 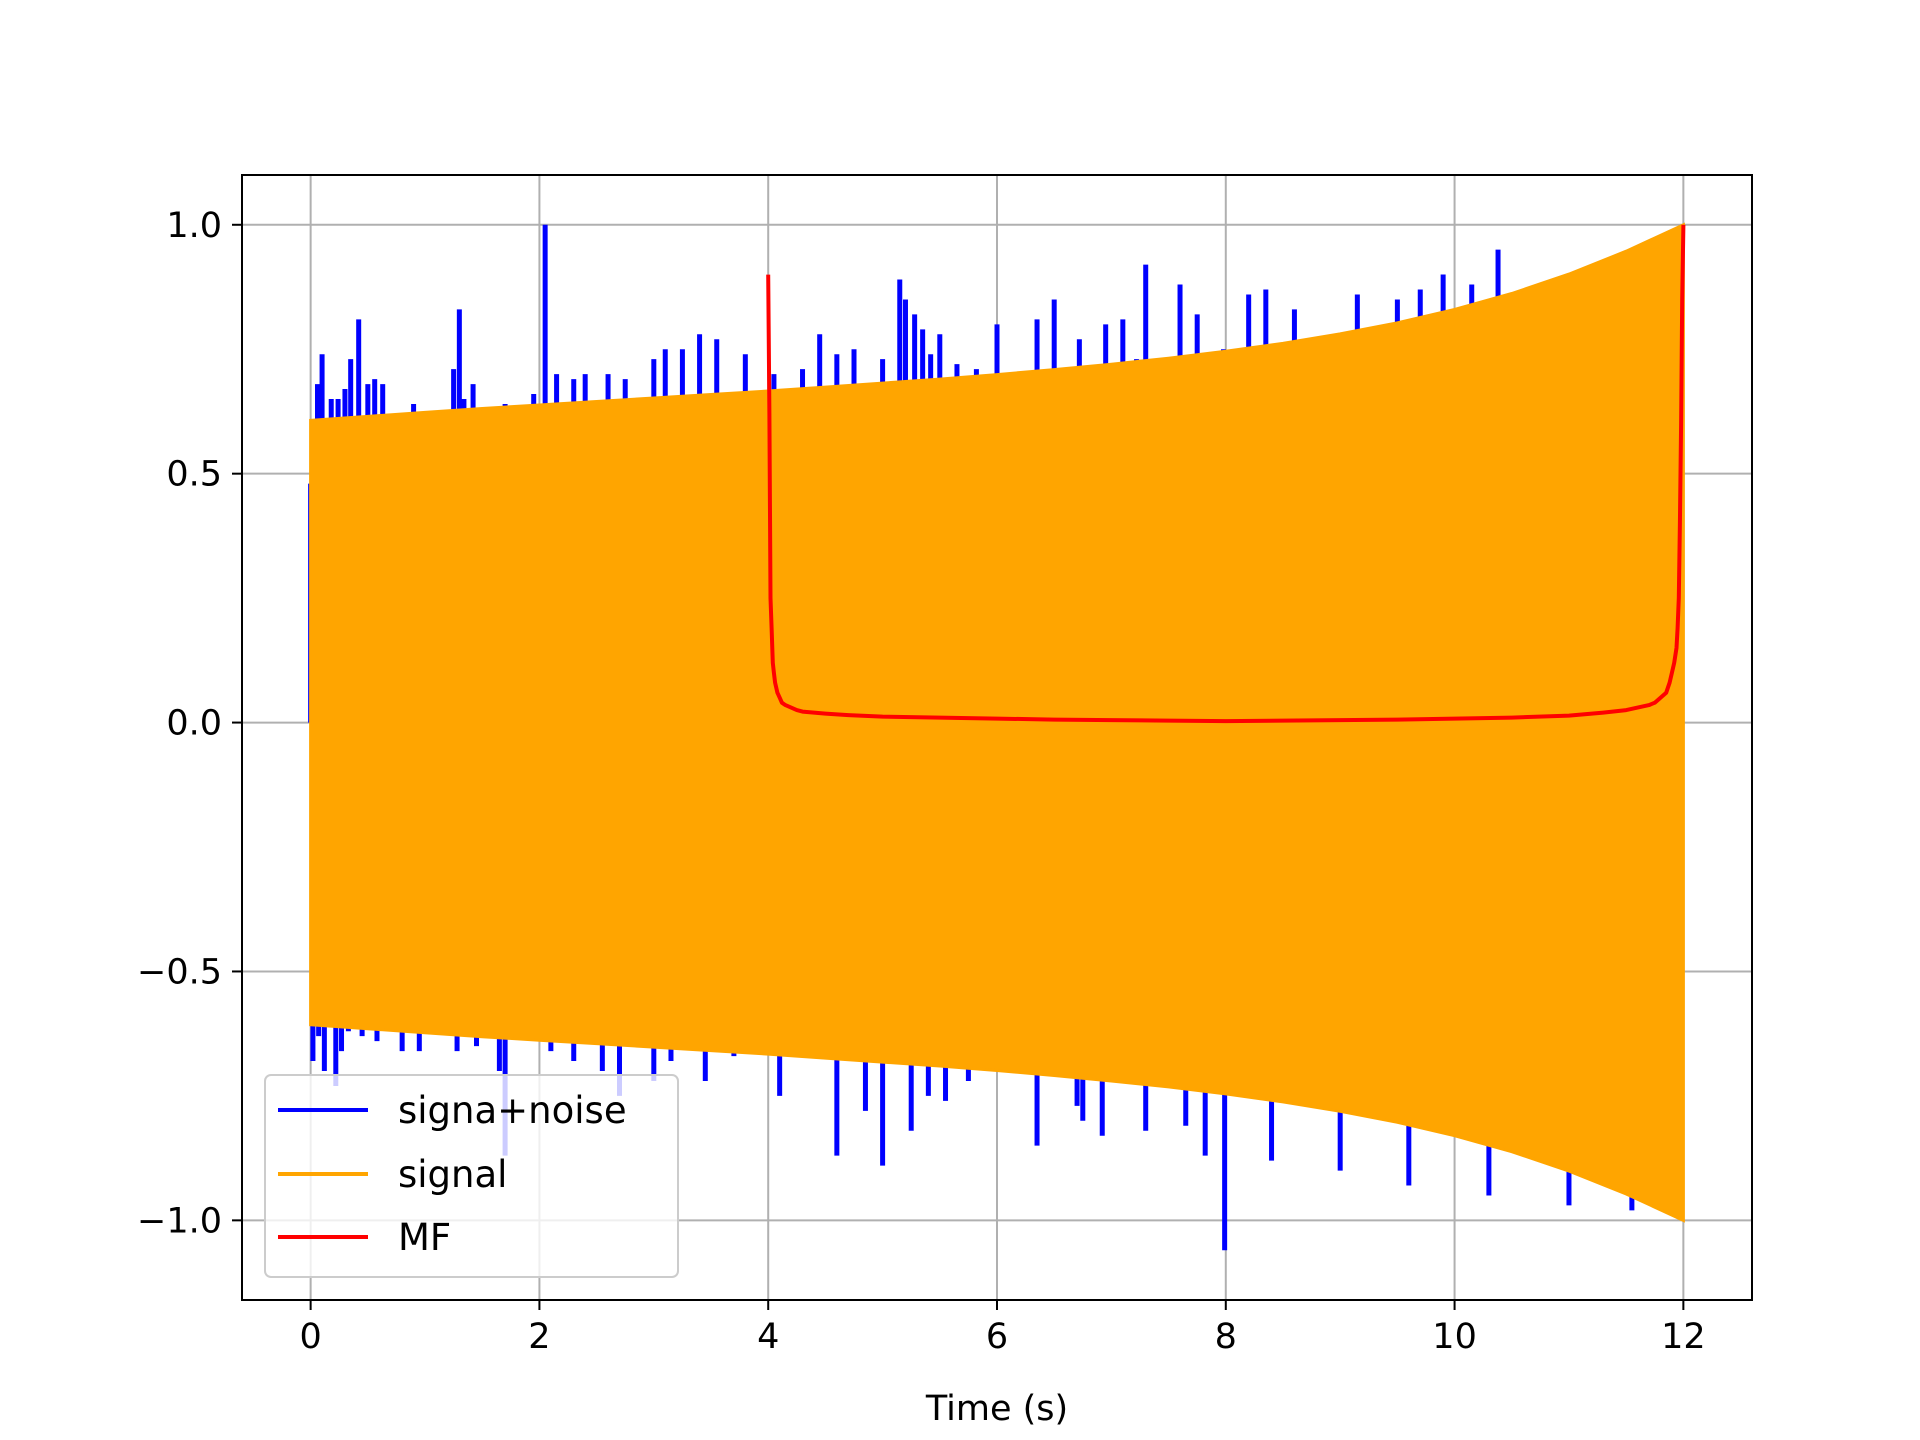 What do you see at coordinates (997, 1337) in the screenshot?
I see `x-tick-label: 6` at bounding box center [997, 1337].